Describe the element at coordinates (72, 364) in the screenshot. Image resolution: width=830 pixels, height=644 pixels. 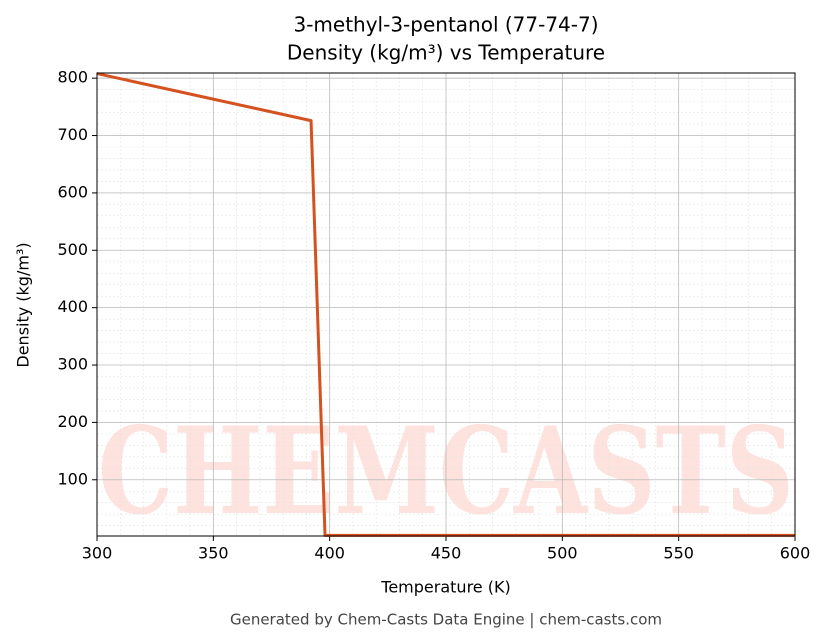
I see `y-tick-label: 300` at that location.